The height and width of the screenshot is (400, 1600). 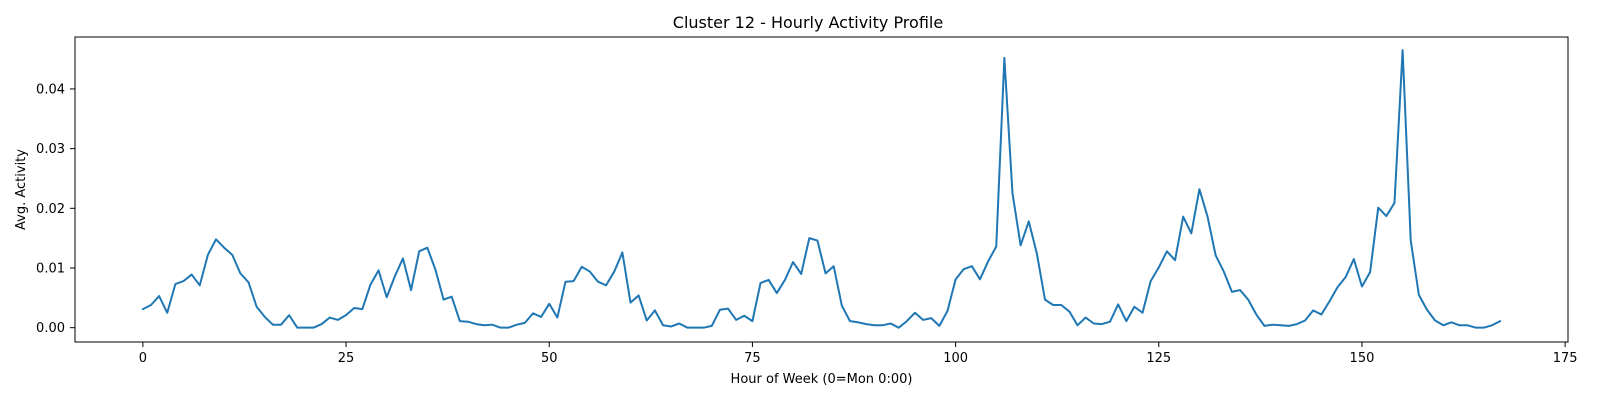 What do you see at coordinates (752, 358) in the screenshot?
I see `x-tick-label: 75` at bounding box center [752, 358].